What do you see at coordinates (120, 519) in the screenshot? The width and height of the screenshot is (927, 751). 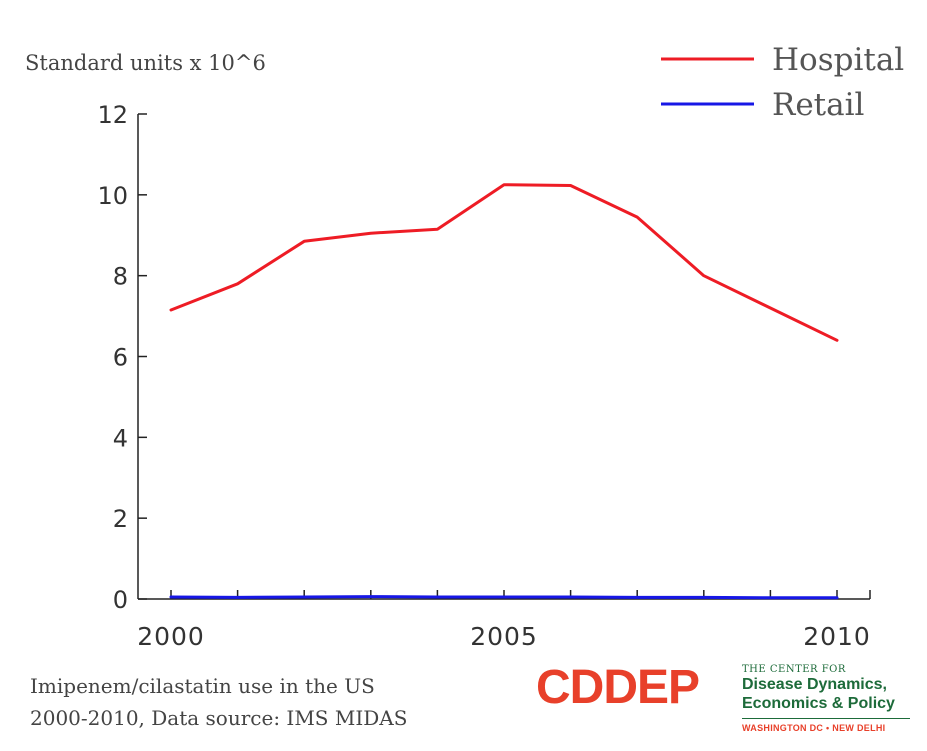 I see `y-tick-label: 2` at bounding box center [120, 519].